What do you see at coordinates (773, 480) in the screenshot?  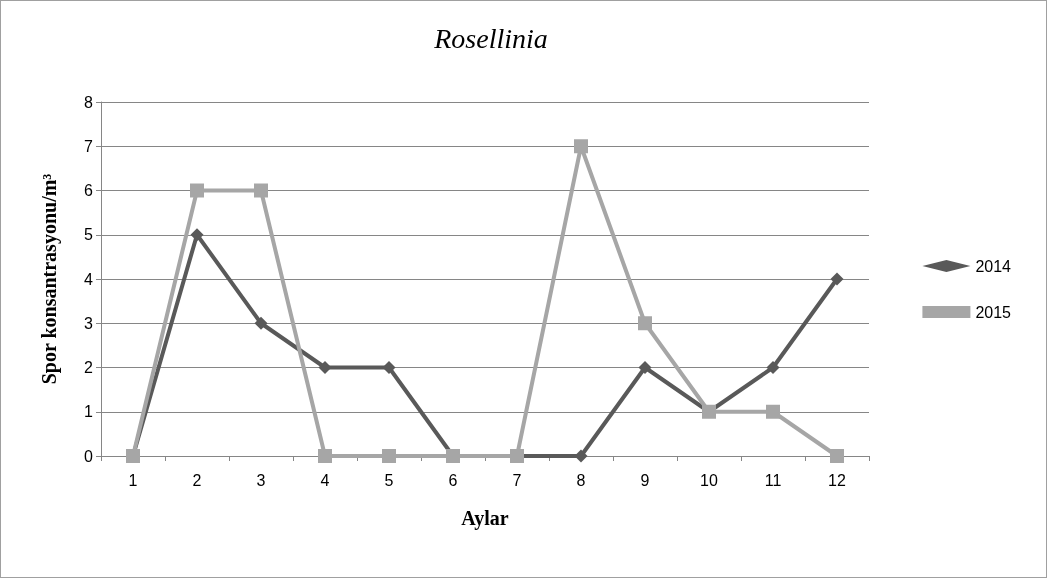 I see `x-tick-label: 11` at bounding box center [773, 480].